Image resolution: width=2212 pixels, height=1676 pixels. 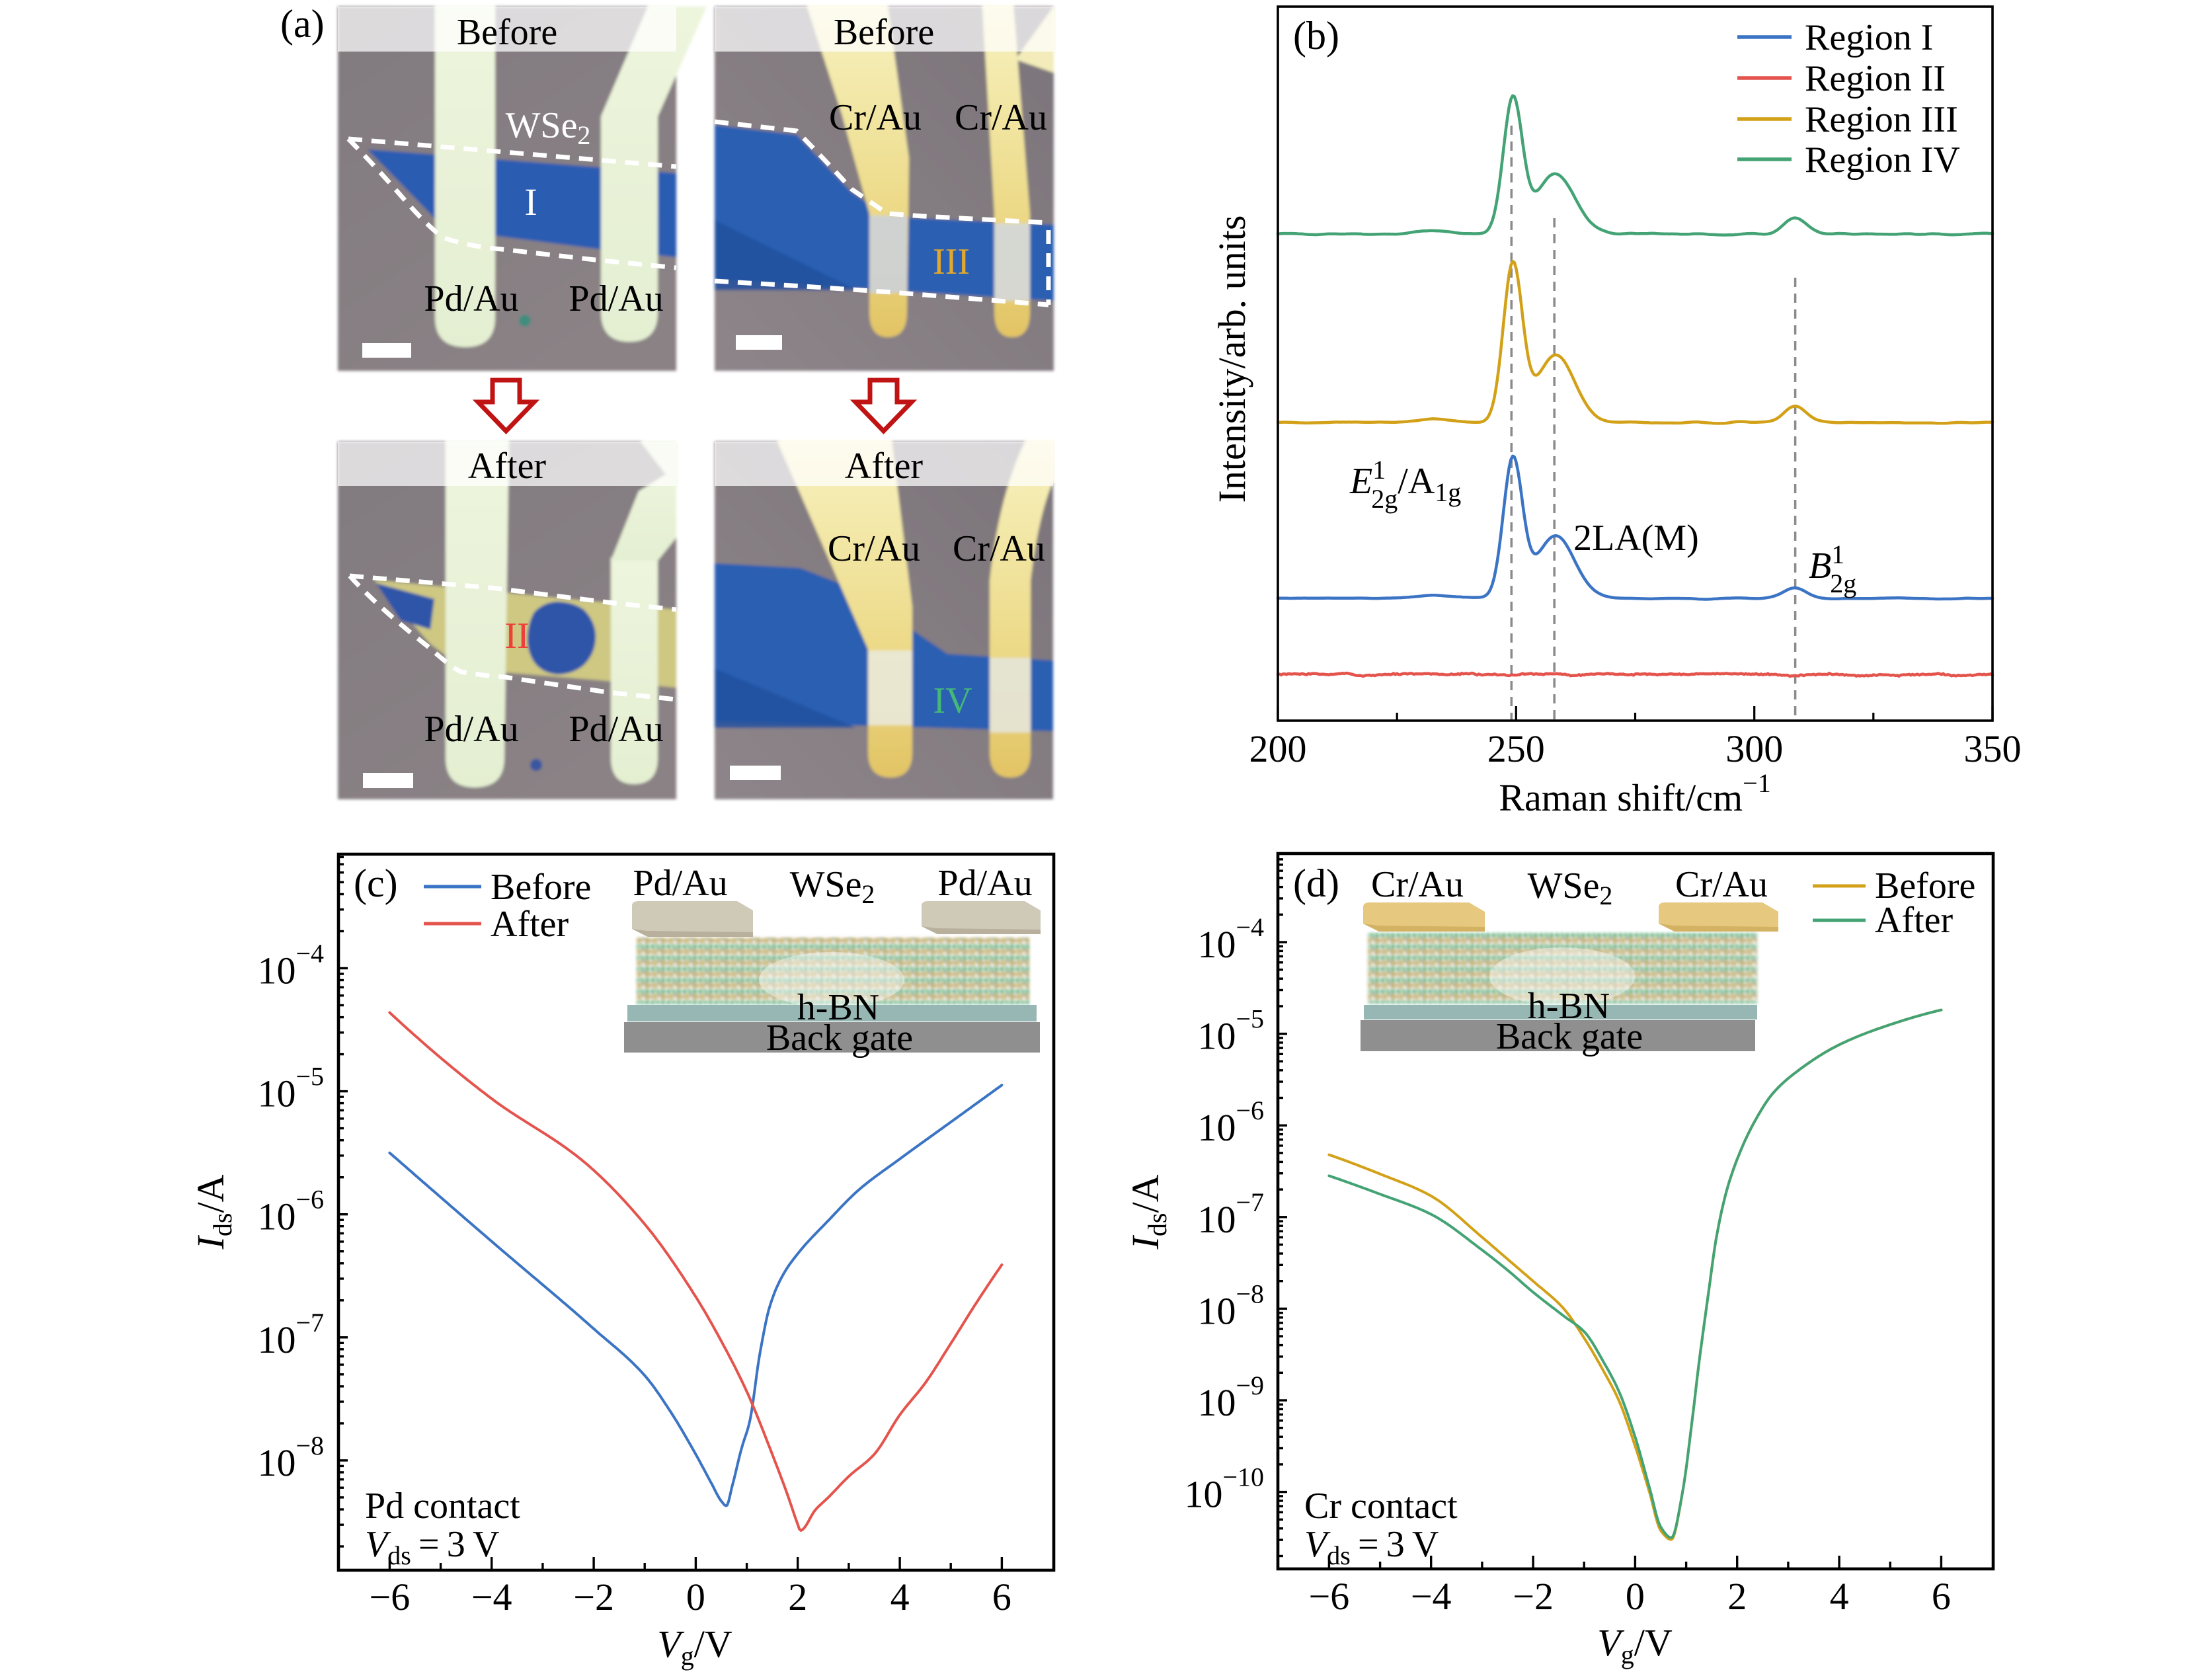 I want to click on svg-text: 2LA(M), so click(x=1636, y=538).